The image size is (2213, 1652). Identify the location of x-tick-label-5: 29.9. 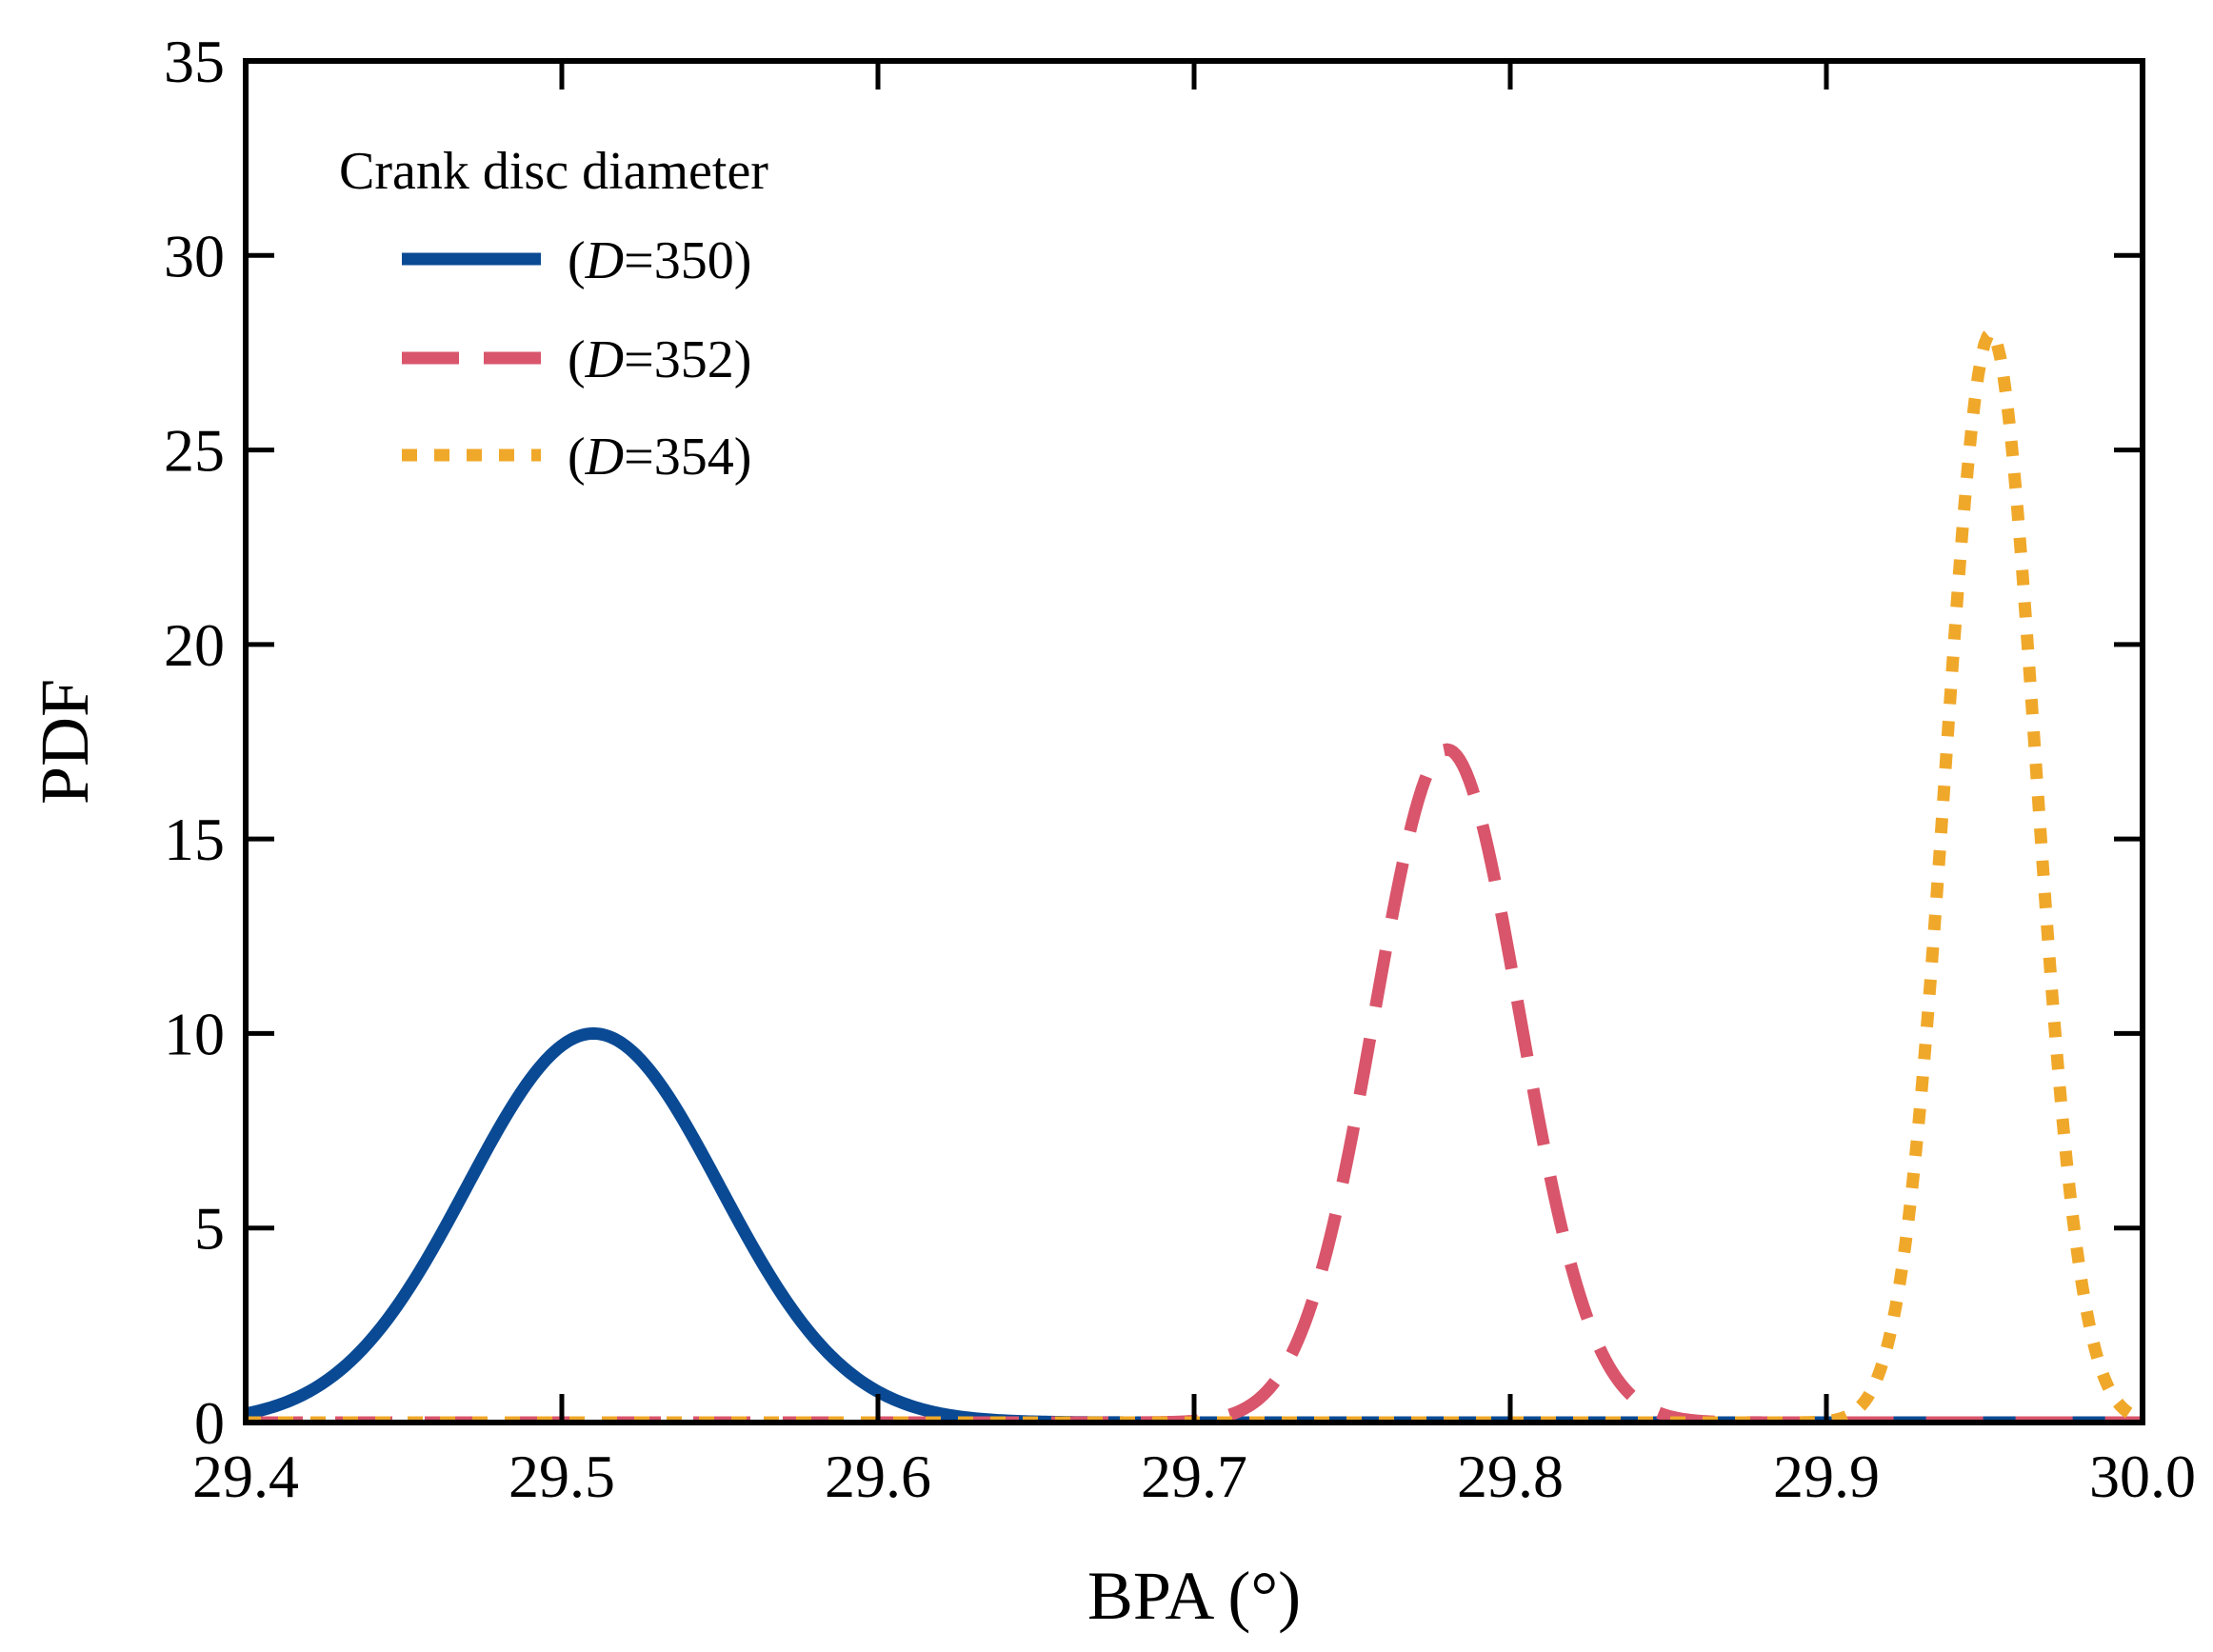
(1827, 1476).